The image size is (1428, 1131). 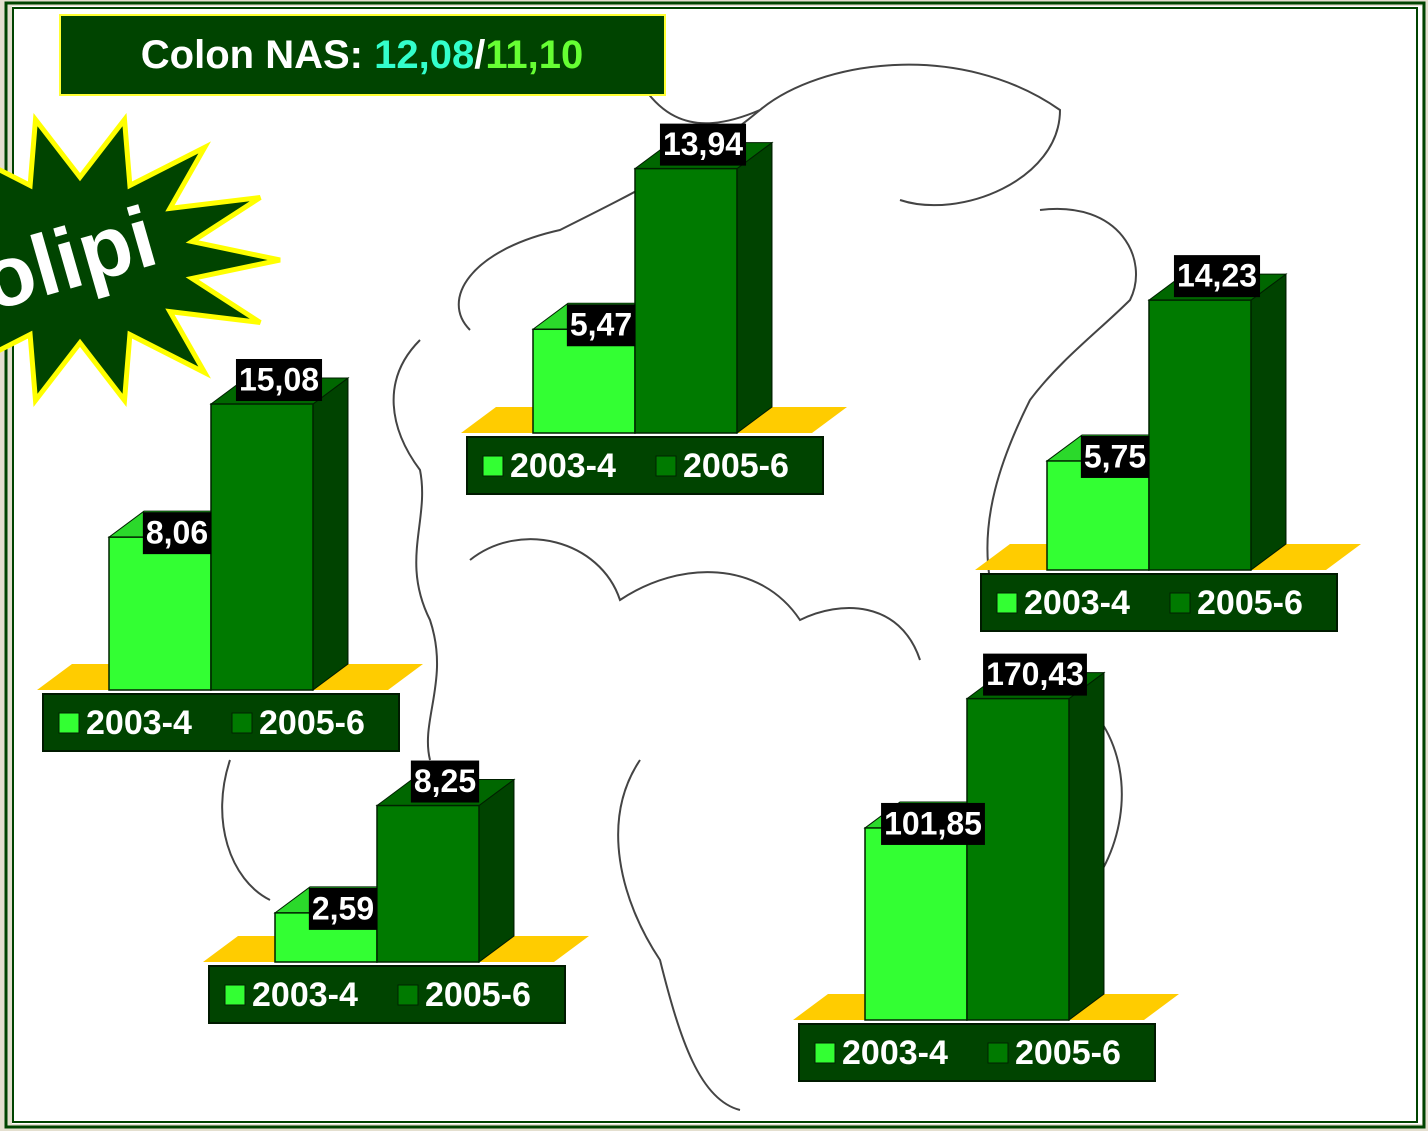 I want to click on starburst, so click(x=140, y=260).